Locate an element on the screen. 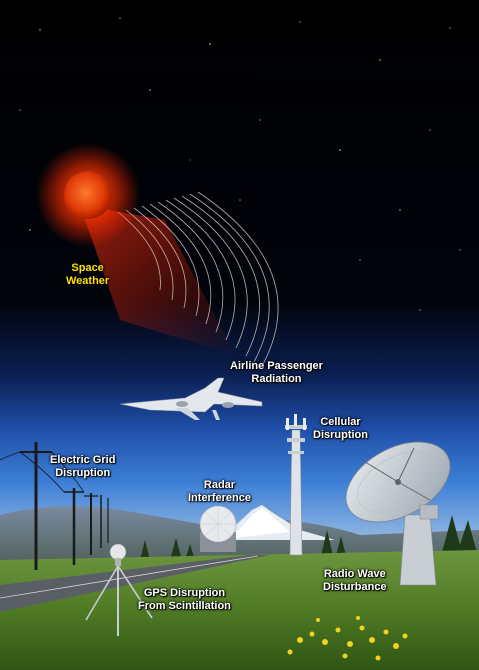  electric-grid-label: Electric Grid Disruption is located at coordinates (83, 466).